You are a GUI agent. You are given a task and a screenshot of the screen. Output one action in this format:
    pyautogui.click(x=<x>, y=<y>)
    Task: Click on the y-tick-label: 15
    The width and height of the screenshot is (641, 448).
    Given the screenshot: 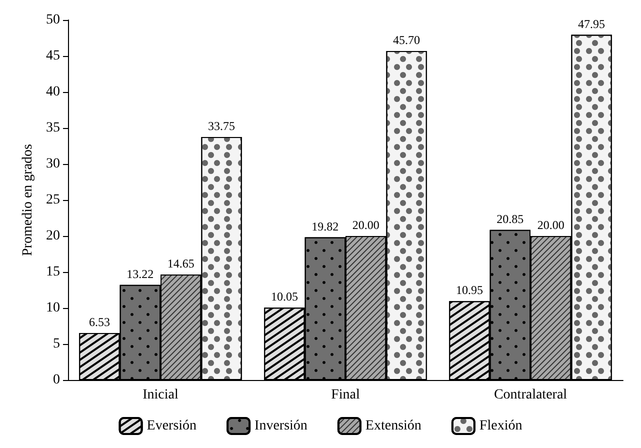 What is the action you would take?
    pyautogui.click(x=53, y=272)
    